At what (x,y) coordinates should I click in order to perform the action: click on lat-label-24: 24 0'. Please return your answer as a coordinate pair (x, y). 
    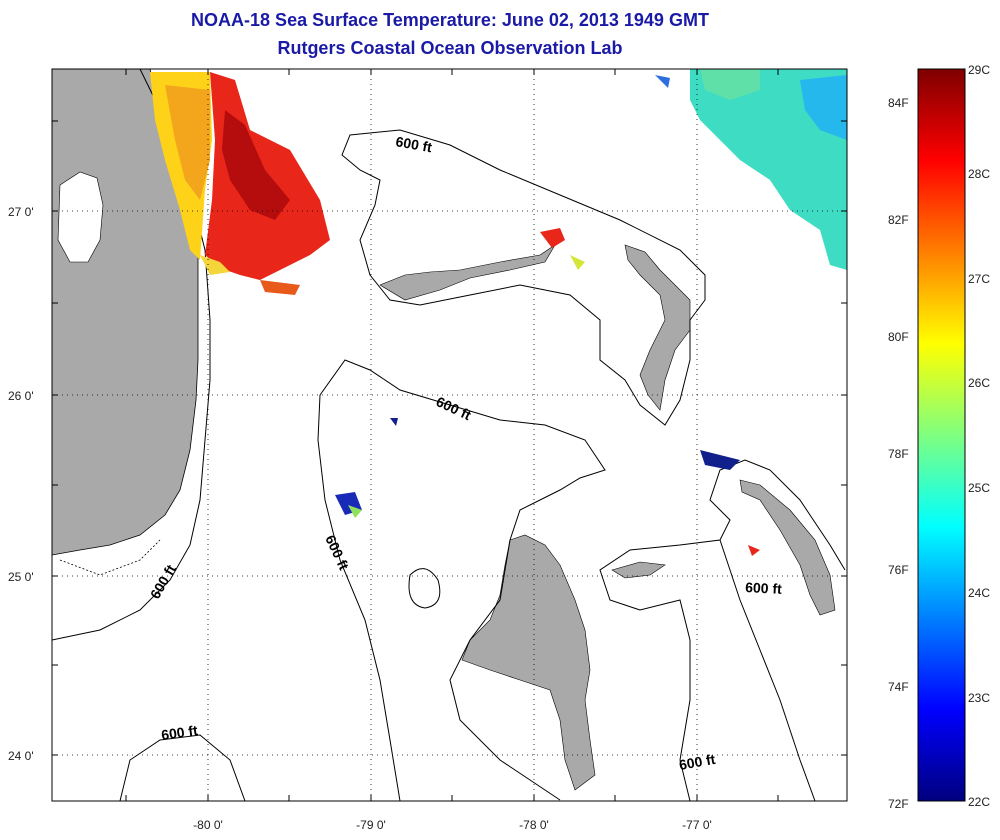
    Looking at the image, I should click on (21, 756).